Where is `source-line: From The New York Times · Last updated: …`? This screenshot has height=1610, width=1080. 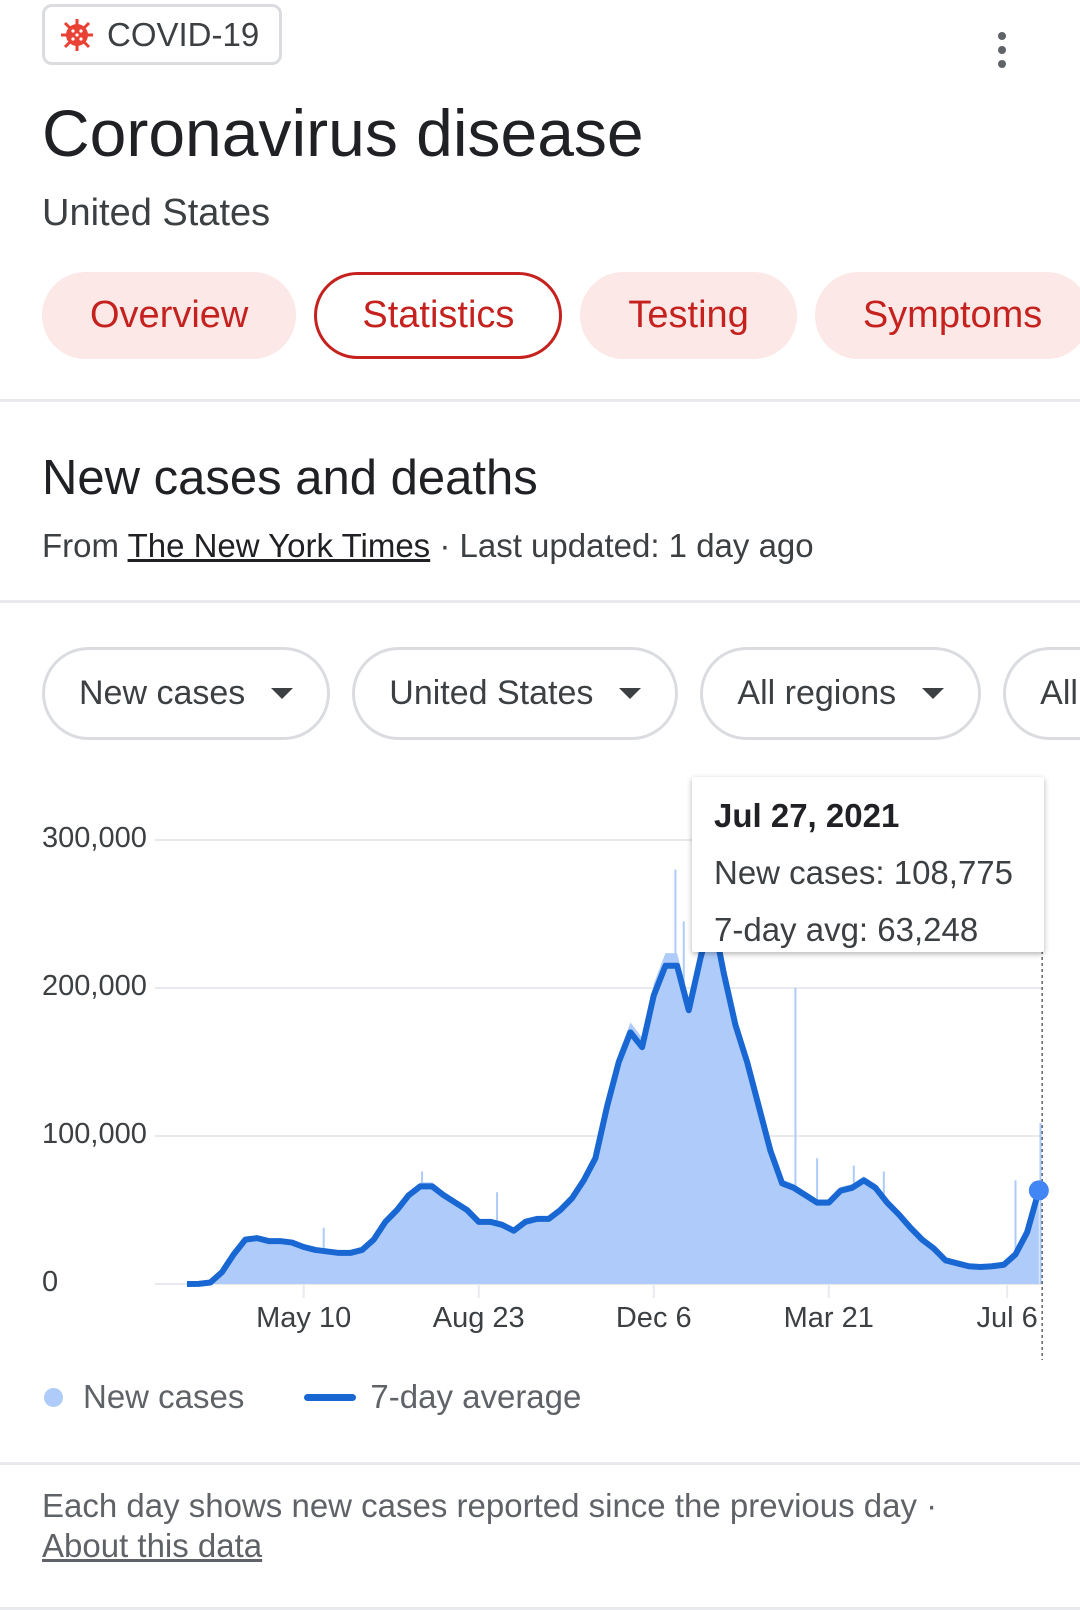
source-line: From The New York Times · Last updated: … is located at coordinates (428, 546).